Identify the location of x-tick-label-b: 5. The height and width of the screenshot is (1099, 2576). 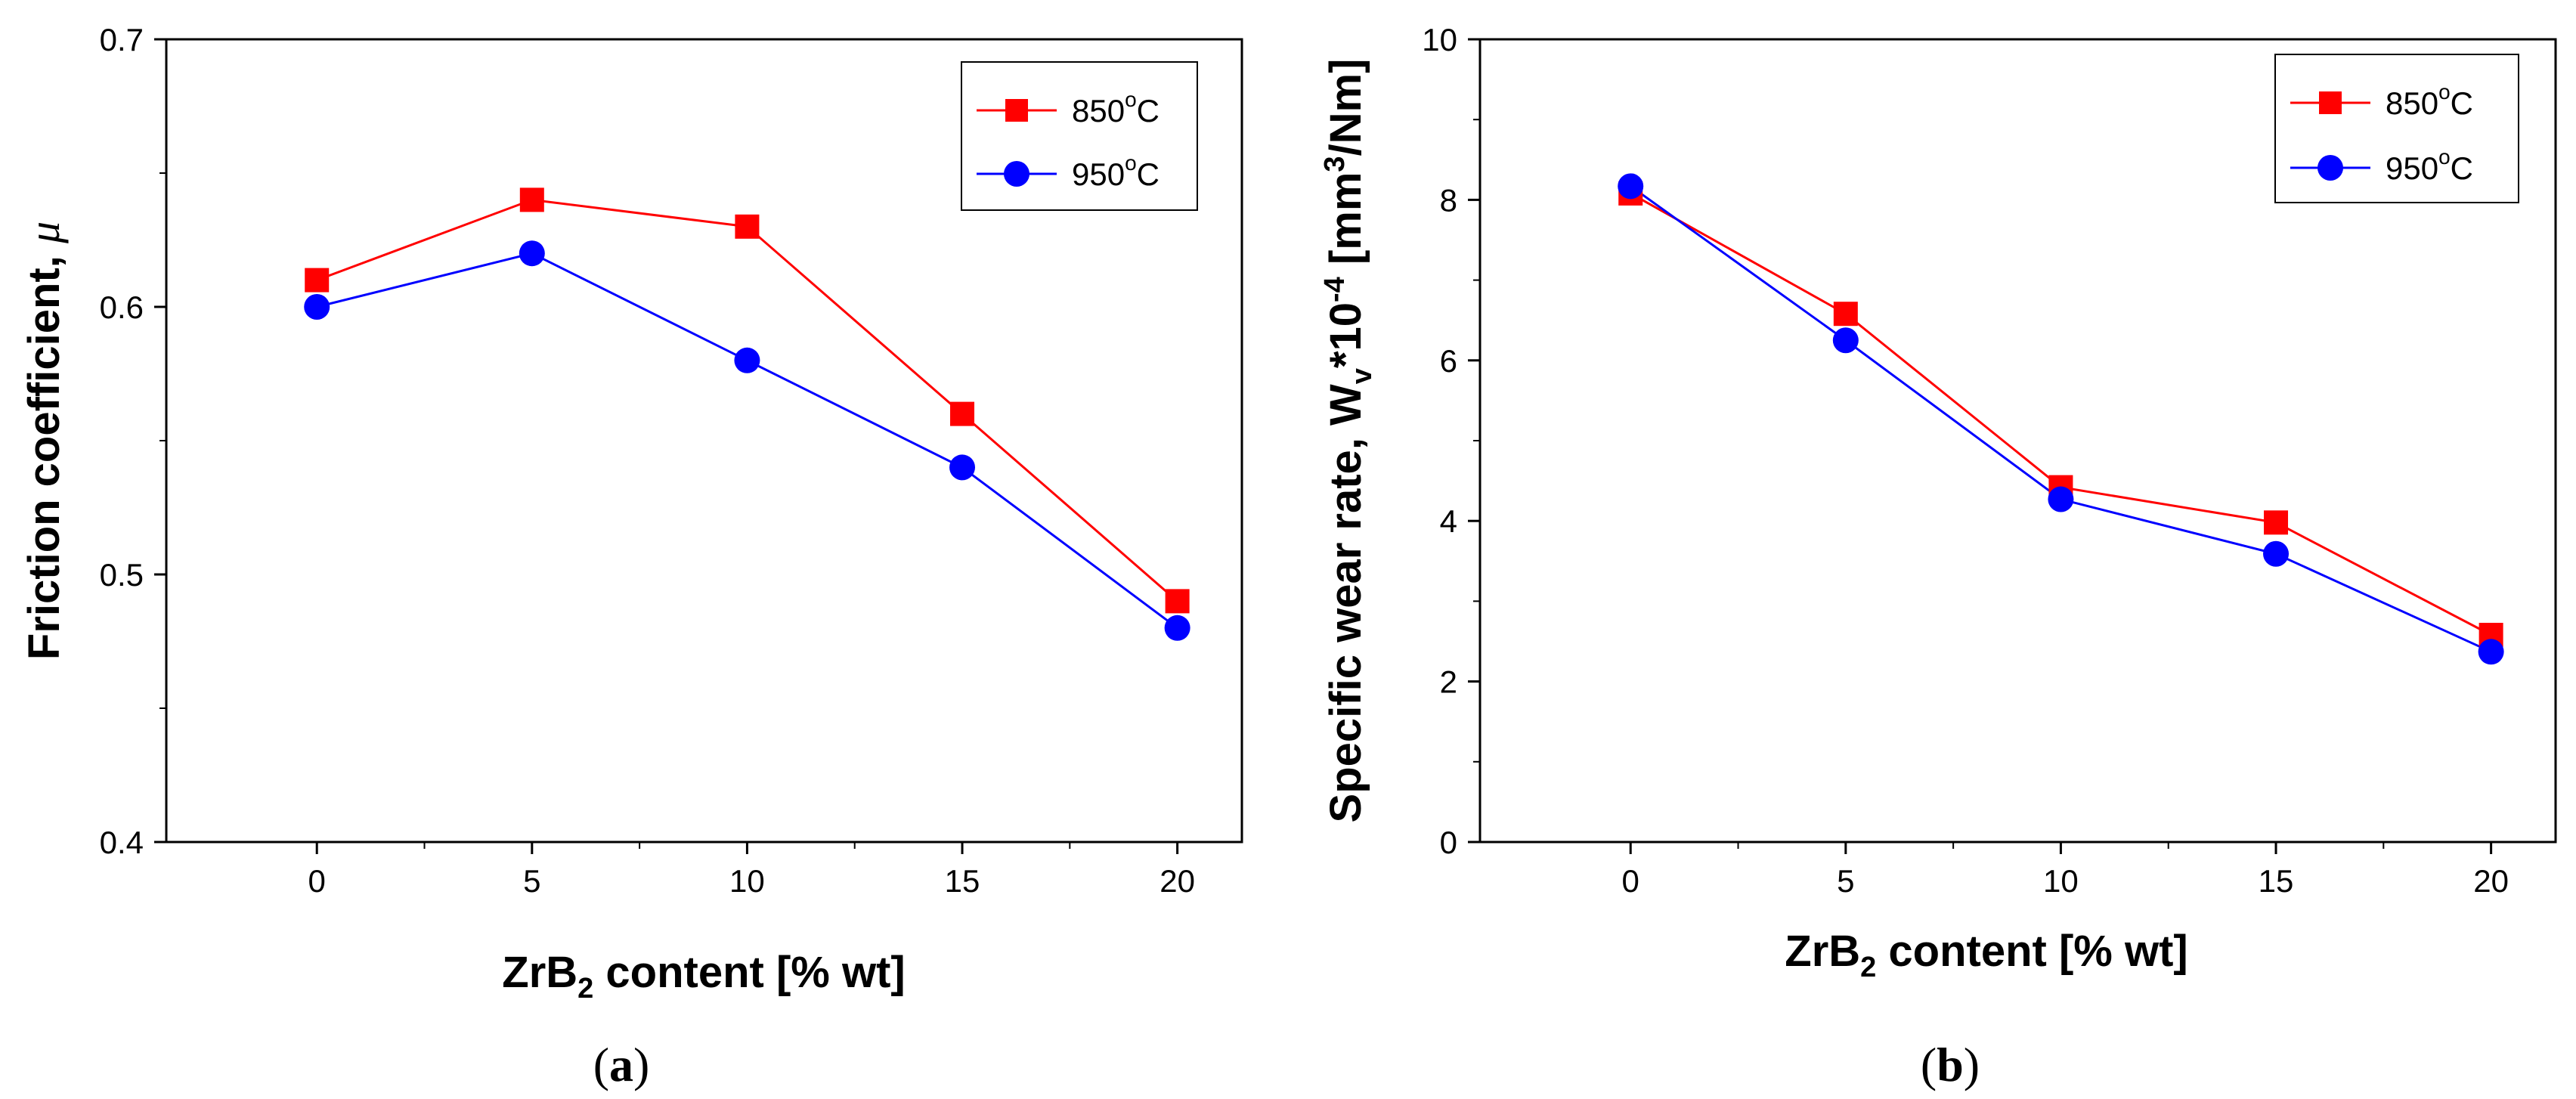
(1845, 881).